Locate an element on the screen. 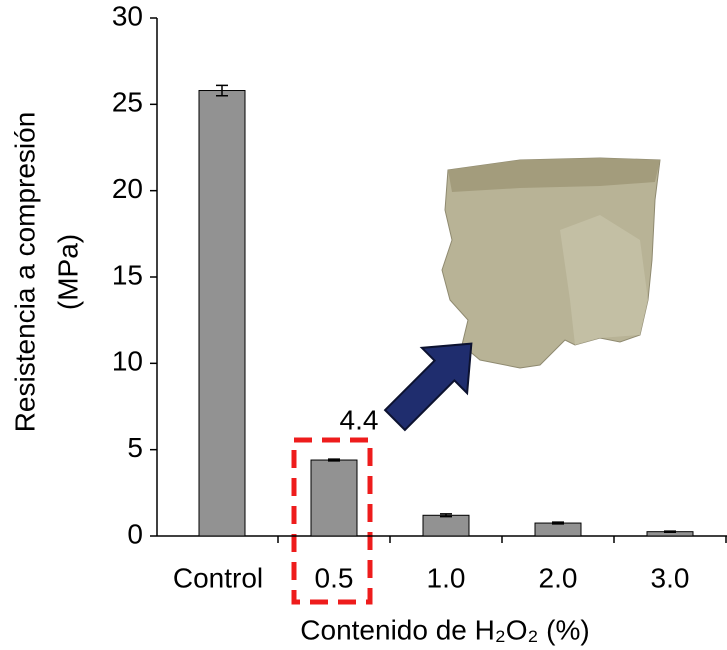 The height and width of the screenshot is (650, 727). y-tick-label: 20 is located at coordinates (127, 188).